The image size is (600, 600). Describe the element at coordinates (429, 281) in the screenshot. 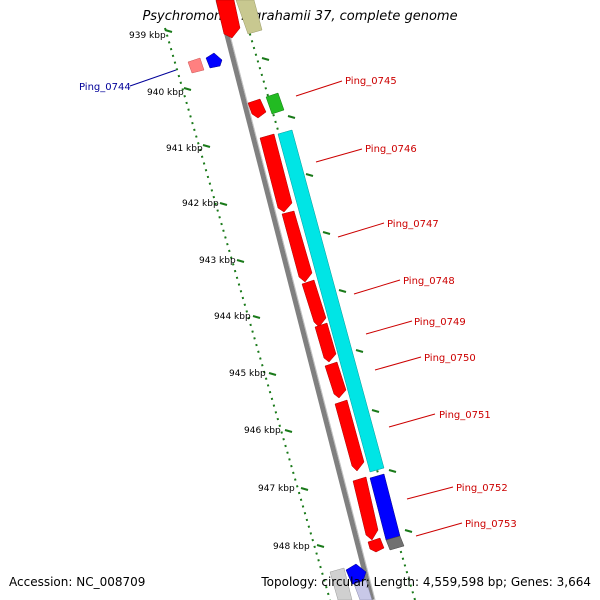

I see `gene-label-ping-0748: Ping_0748` at that location.